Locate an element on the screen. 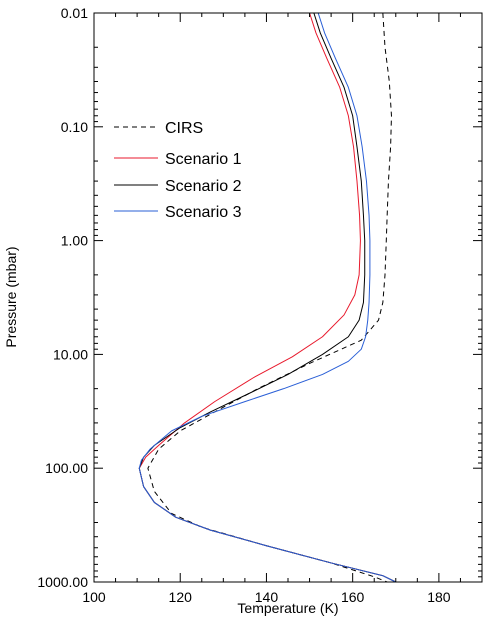  y-tick-label: 0.10 is located at coordinates (74, 127).